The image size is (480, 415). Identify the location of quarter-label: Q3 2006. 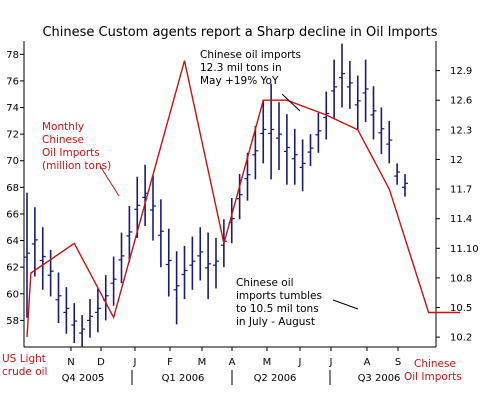
(379, 378).